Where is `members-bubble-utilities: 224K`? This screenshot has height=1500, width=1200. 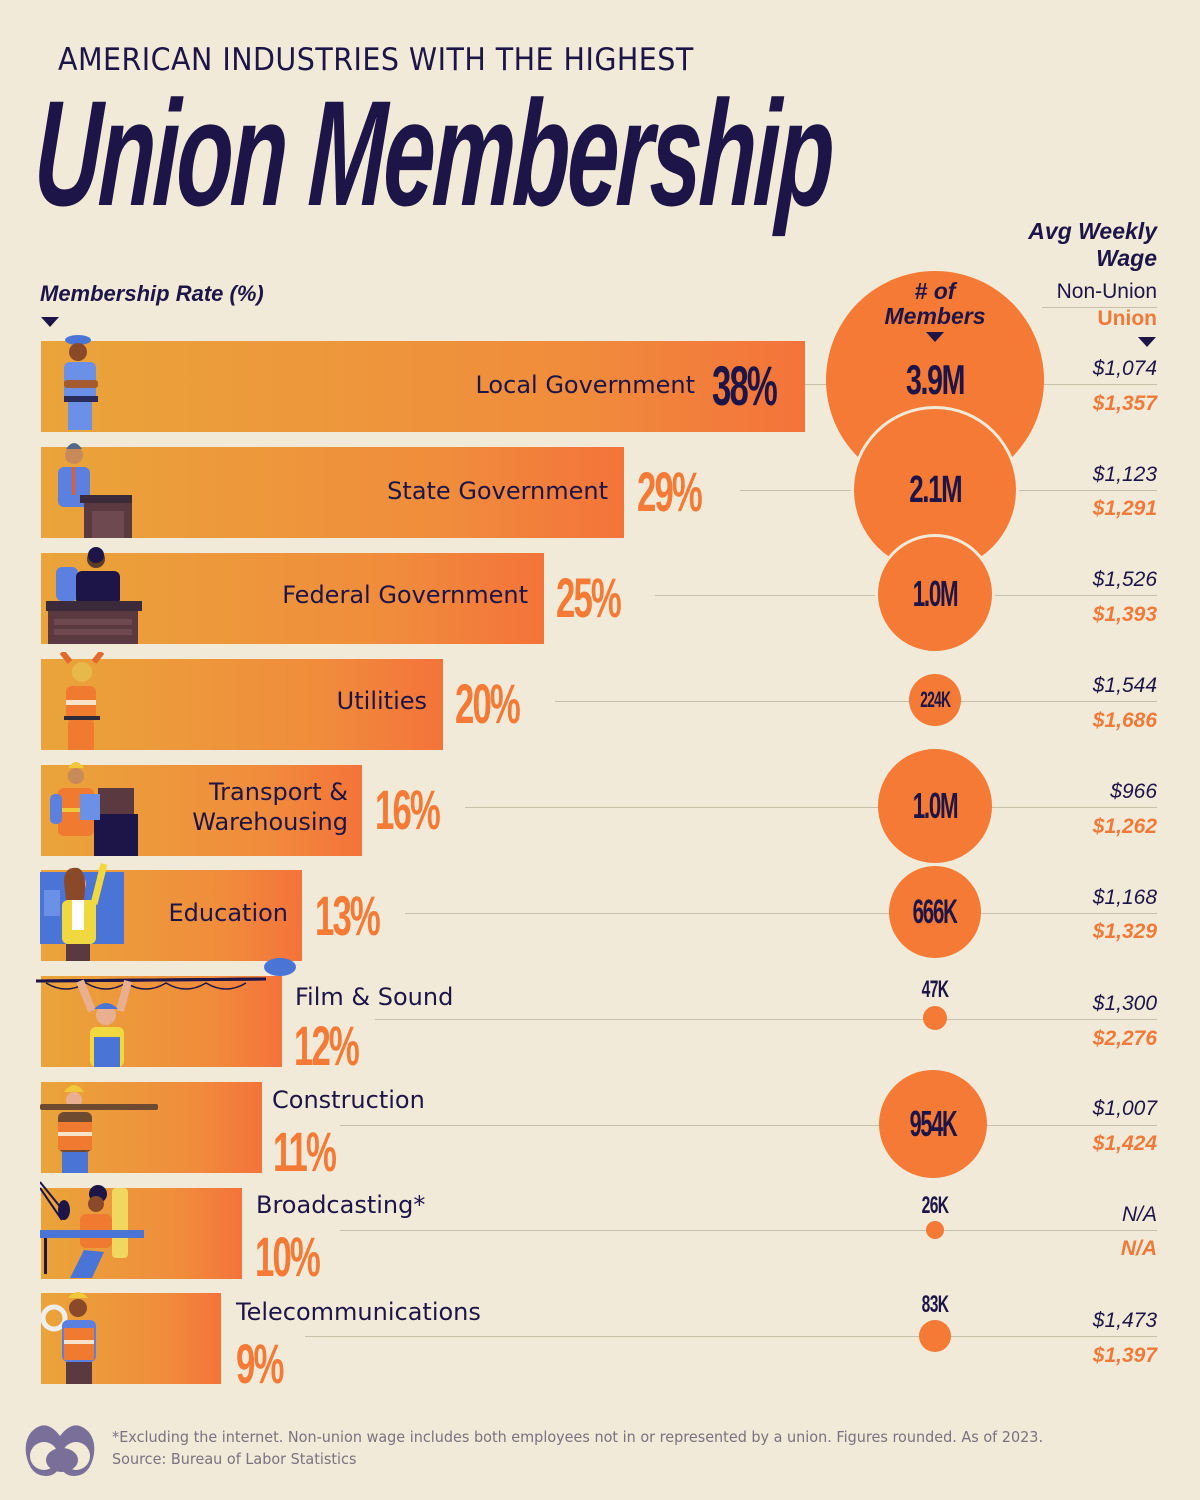 members-bubble-utilities: 224K is located at coordinates (935, 700).